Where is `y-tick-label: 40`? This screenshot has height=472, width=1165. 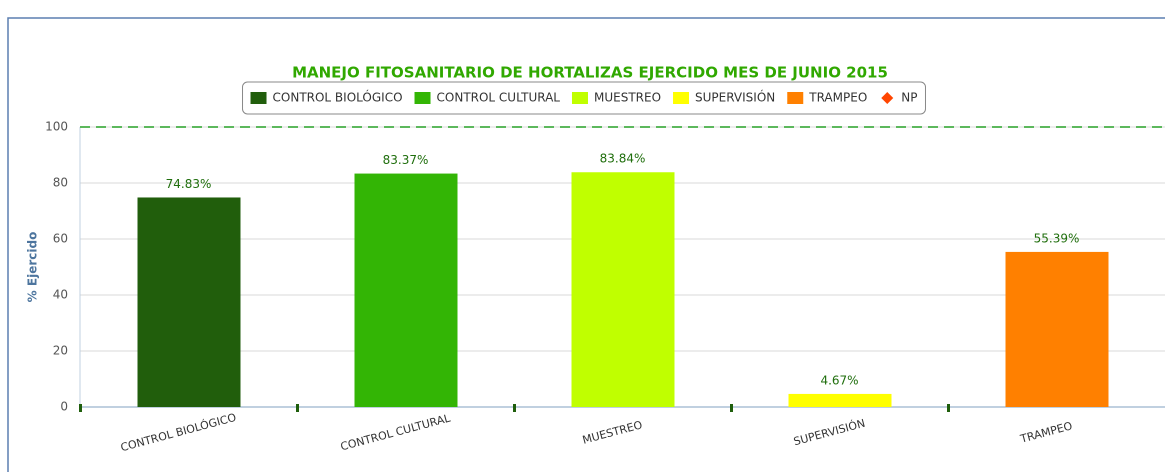
y-tick-label: 40 is located at coordinates (60, 295).